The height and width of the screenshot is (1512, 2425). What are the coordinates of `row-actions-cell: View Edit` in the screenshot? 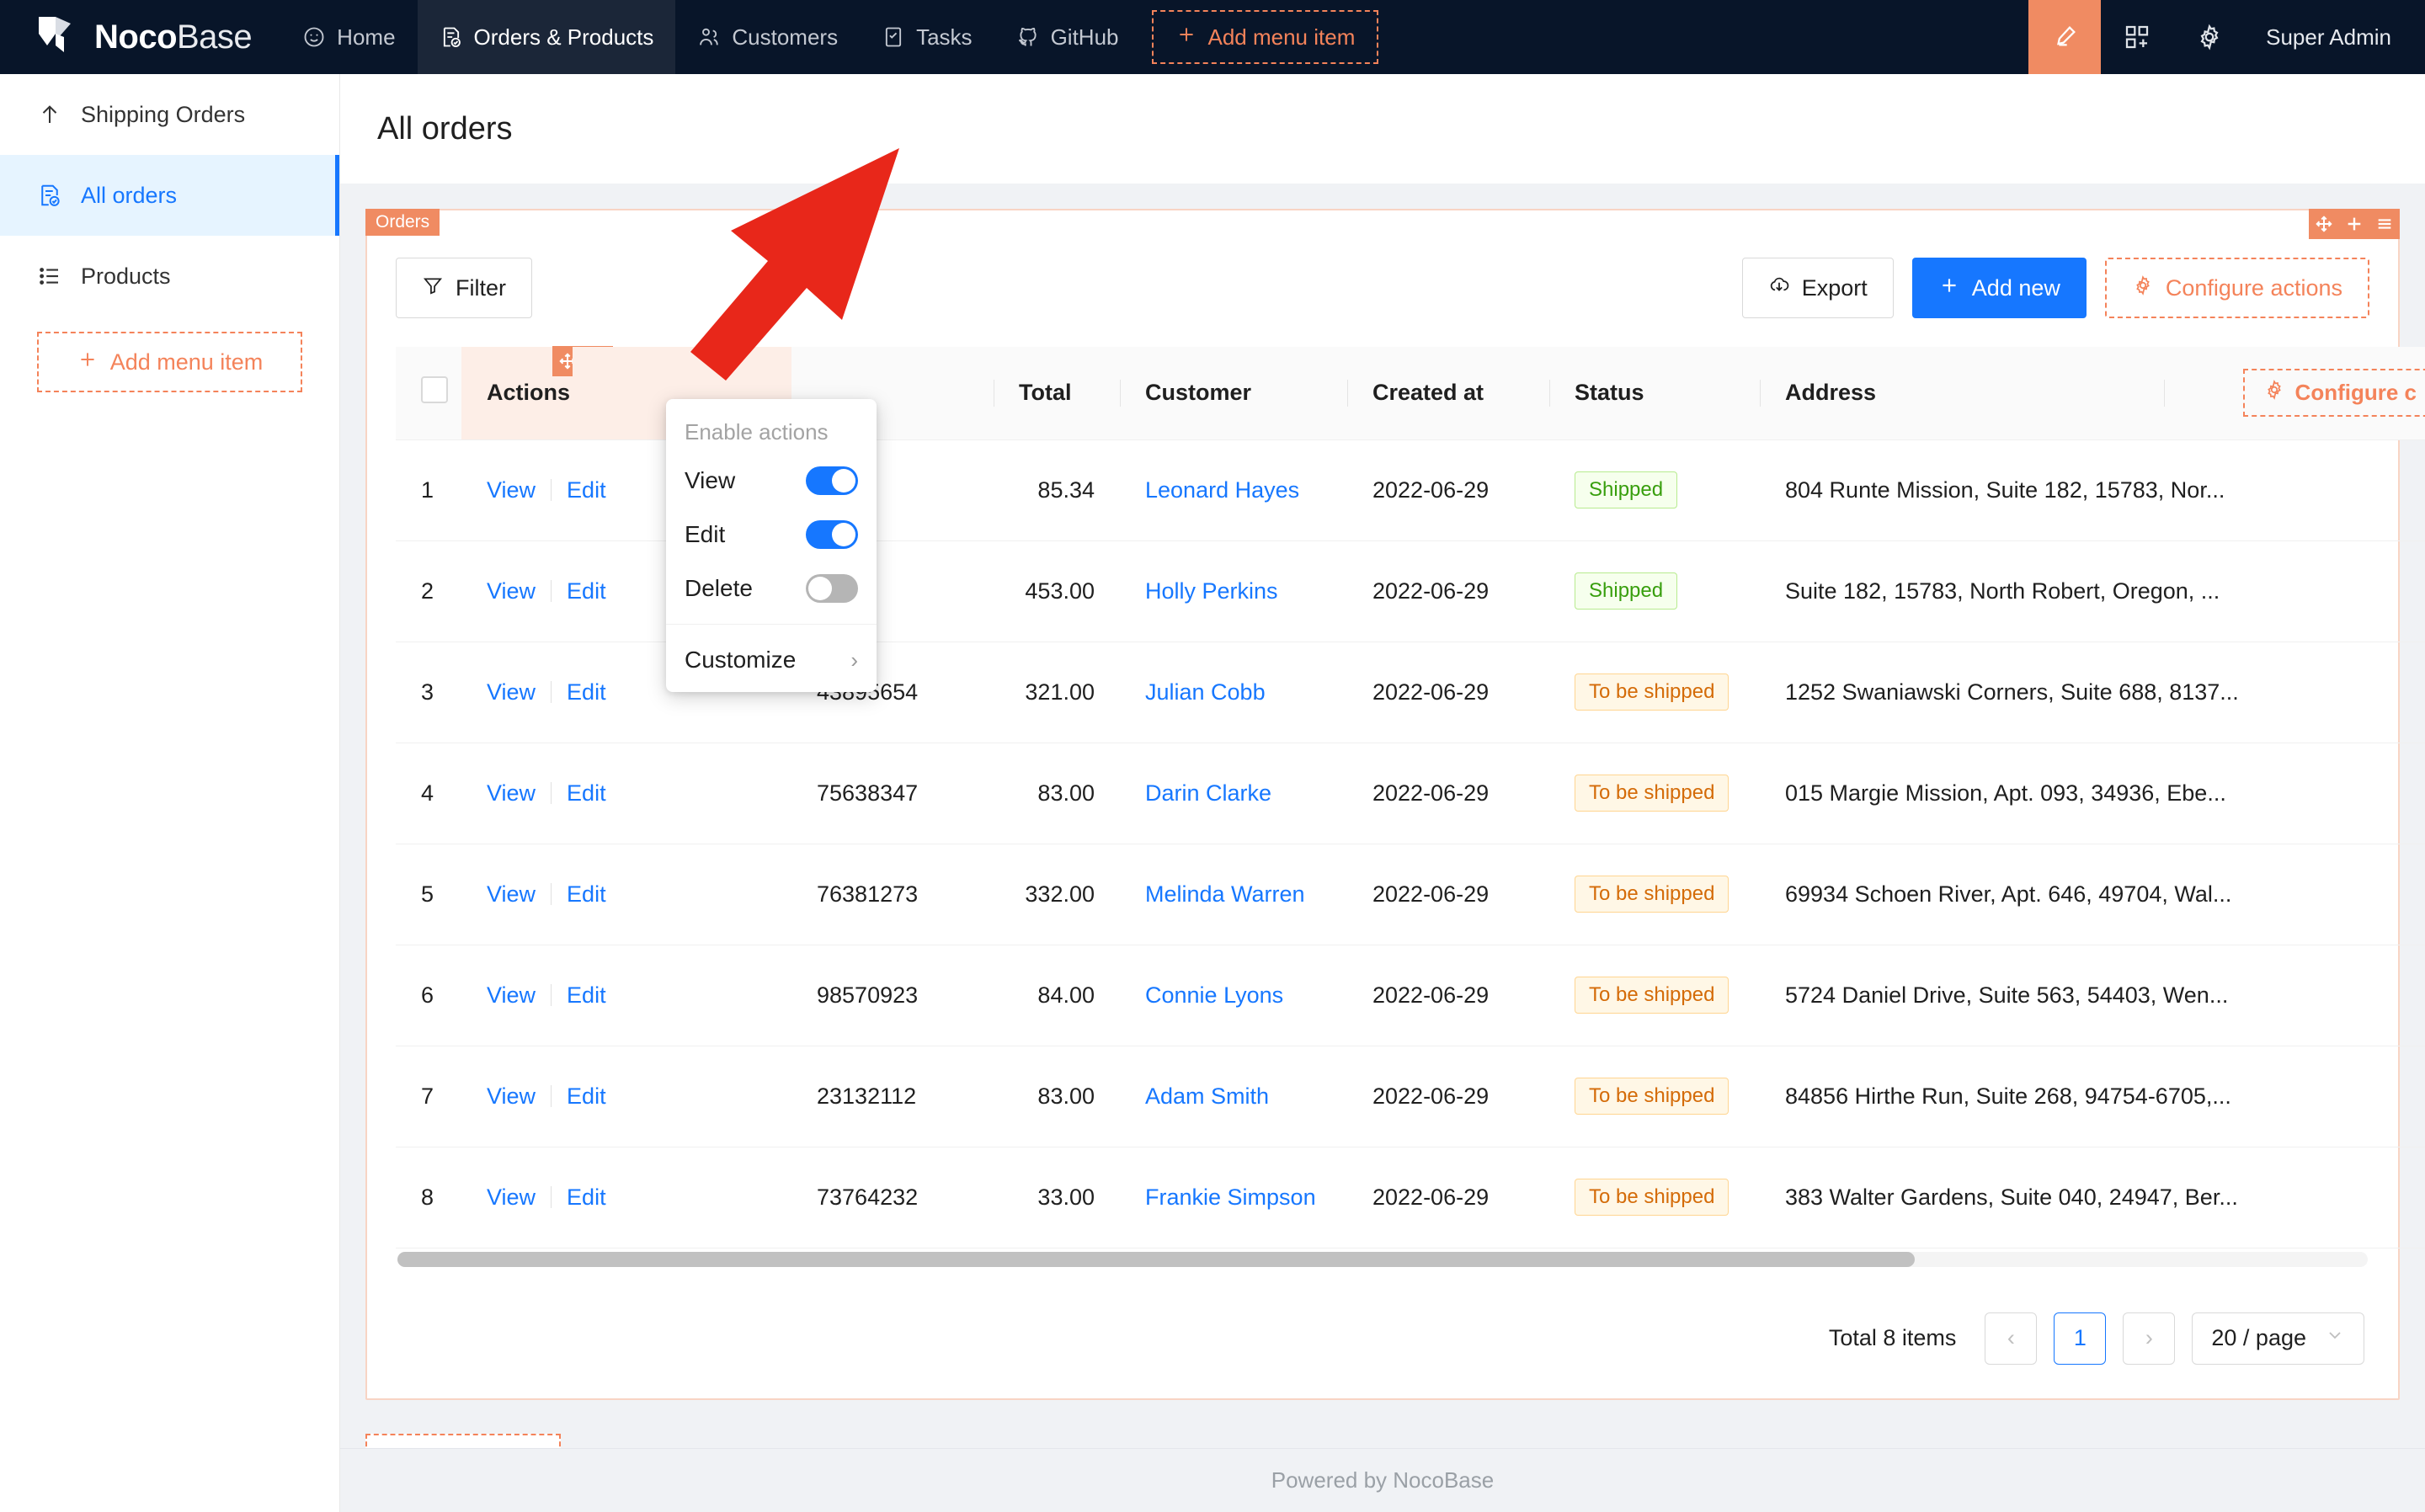 It's located at (626, 894).